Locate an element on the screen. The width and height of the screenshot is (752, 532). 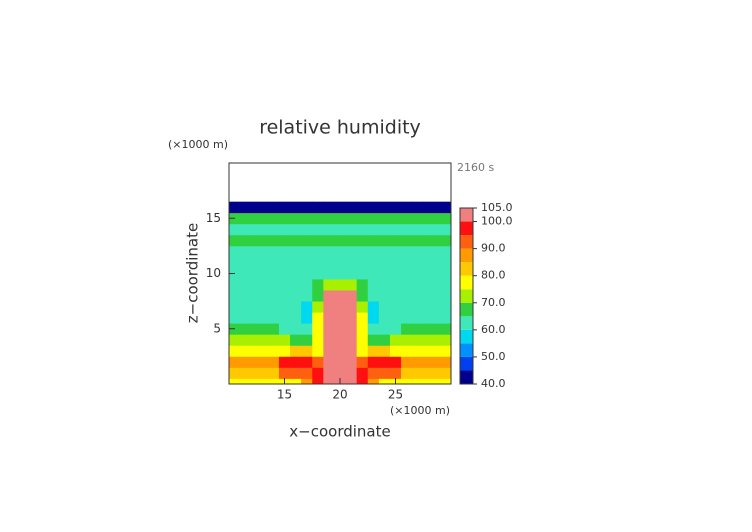
colorbar-label: 60.0 is located at coordinates (493, 329).